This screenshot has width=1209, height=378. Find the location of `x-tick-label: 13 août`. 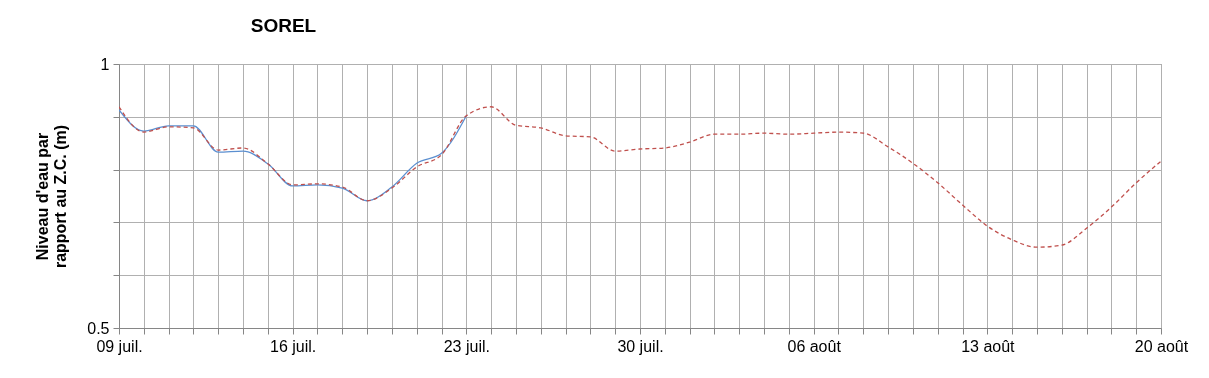

x-tick-label: 13 août is located at coordinates (988, 346).